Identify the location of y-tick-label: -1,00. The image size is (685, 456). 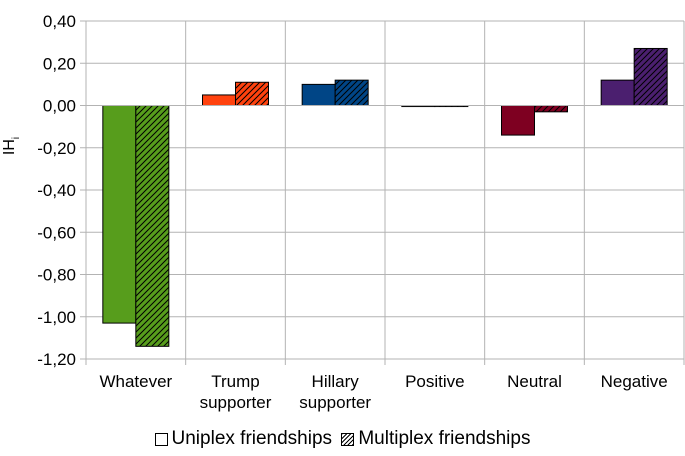
(56, 317).